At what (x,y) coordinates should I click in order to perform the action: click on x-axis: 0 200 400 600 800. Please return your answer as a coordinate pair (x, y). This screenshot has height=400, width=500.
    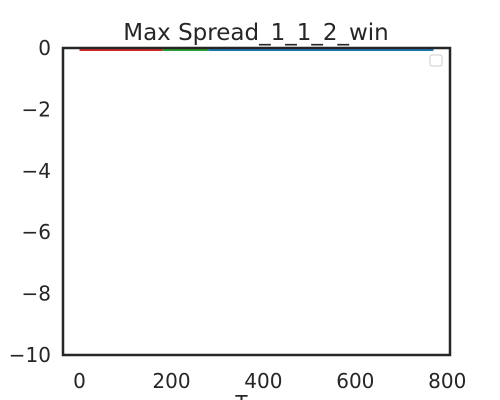
    Looking at the image, I should click on (269, 381).